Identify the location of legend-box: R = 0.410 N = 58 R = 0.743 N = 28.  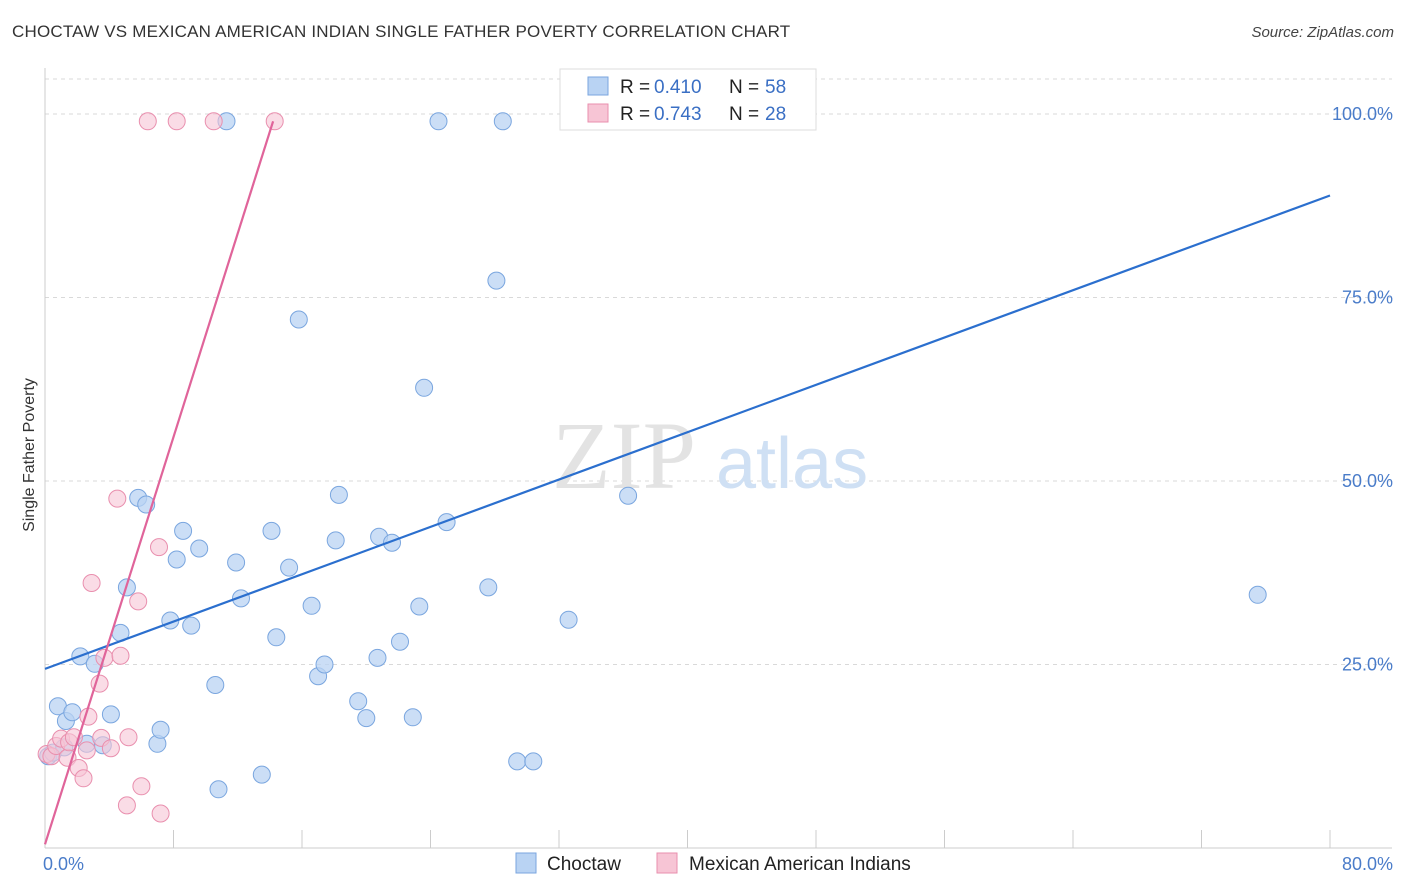
(688, 99).